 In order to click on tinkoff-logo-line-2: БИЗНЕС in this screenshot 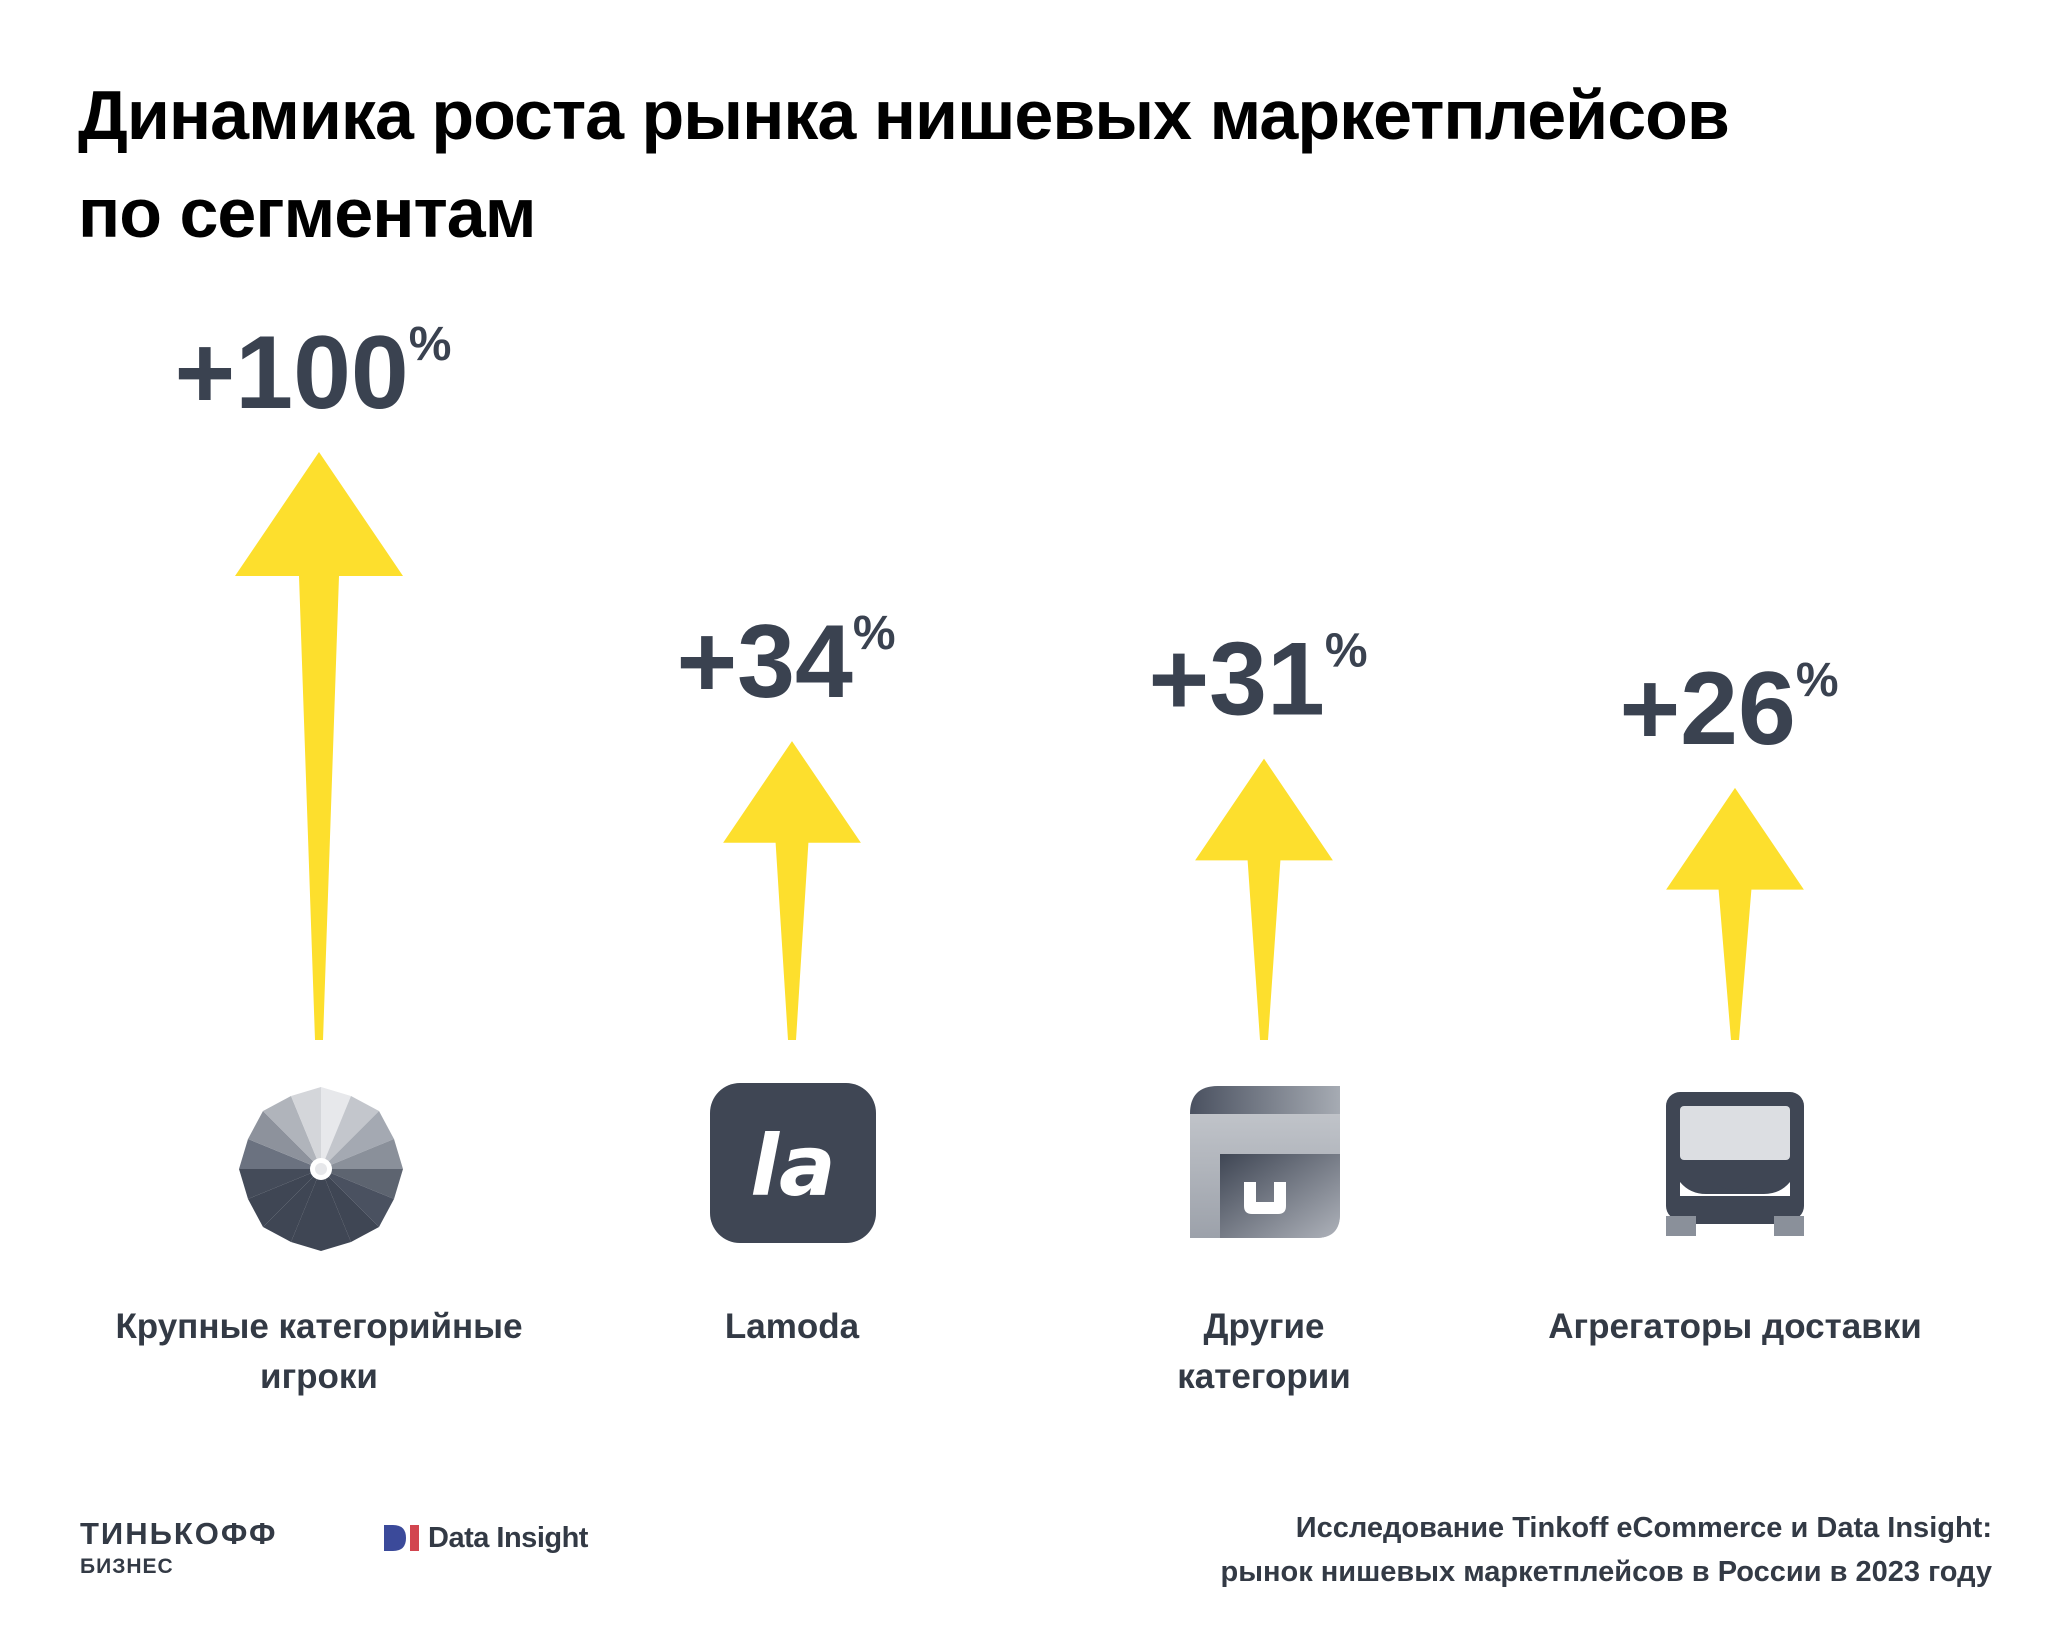, I will do `click(127, 1566)`.